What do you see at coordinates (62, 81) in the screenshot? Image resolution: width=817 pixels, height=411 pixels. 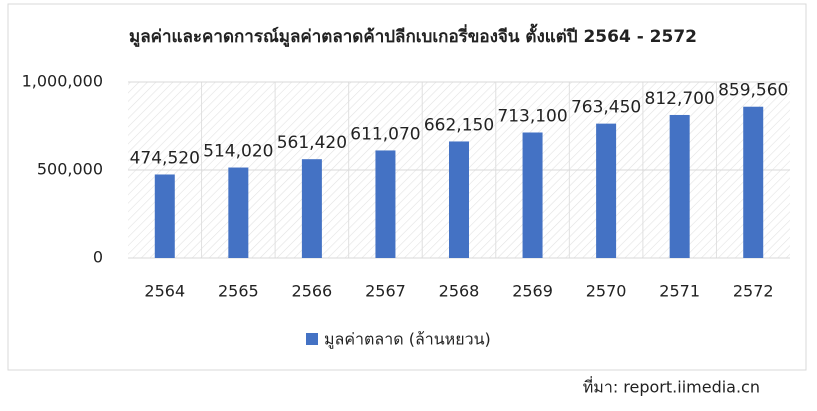 I see `y-tick-label: 1,000,000` at bounding box center [62, 81].